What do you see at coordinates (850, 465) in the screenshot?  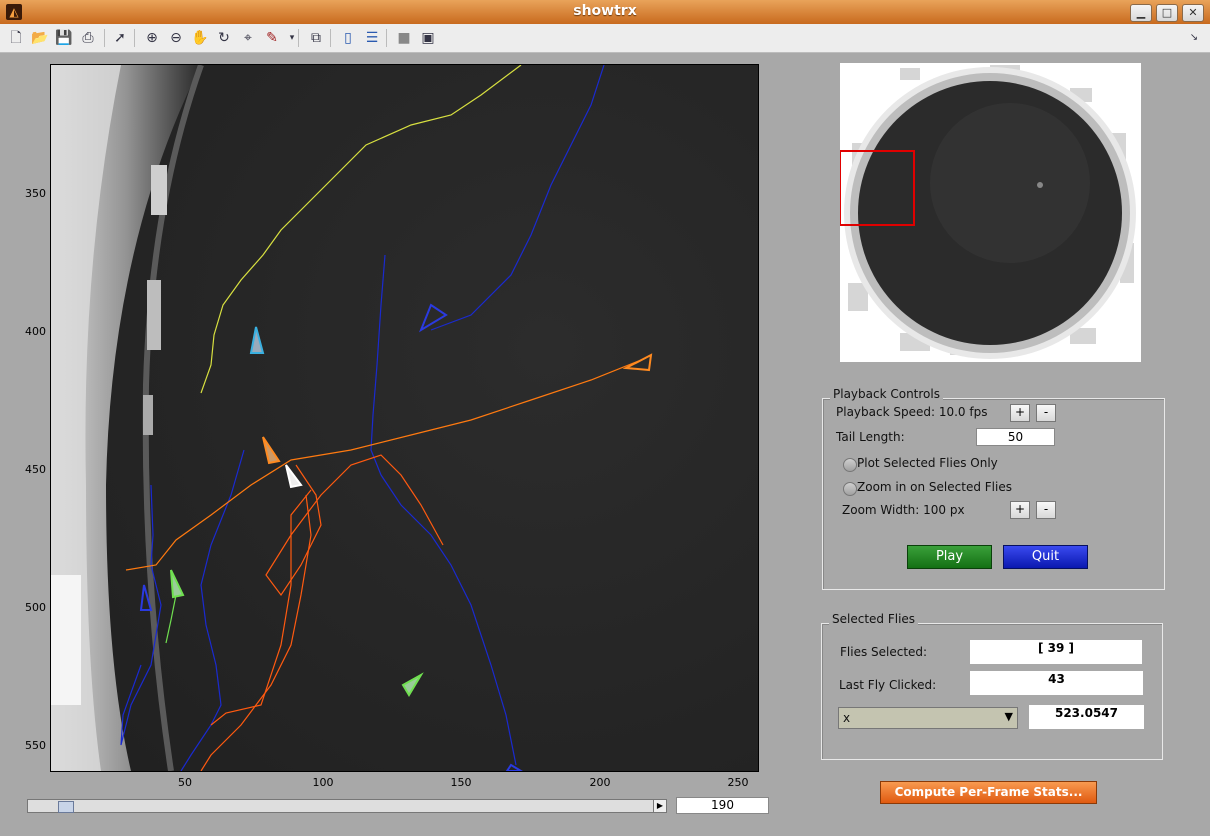 I see `plot-selected-radio` at bounding box center [850, 465].